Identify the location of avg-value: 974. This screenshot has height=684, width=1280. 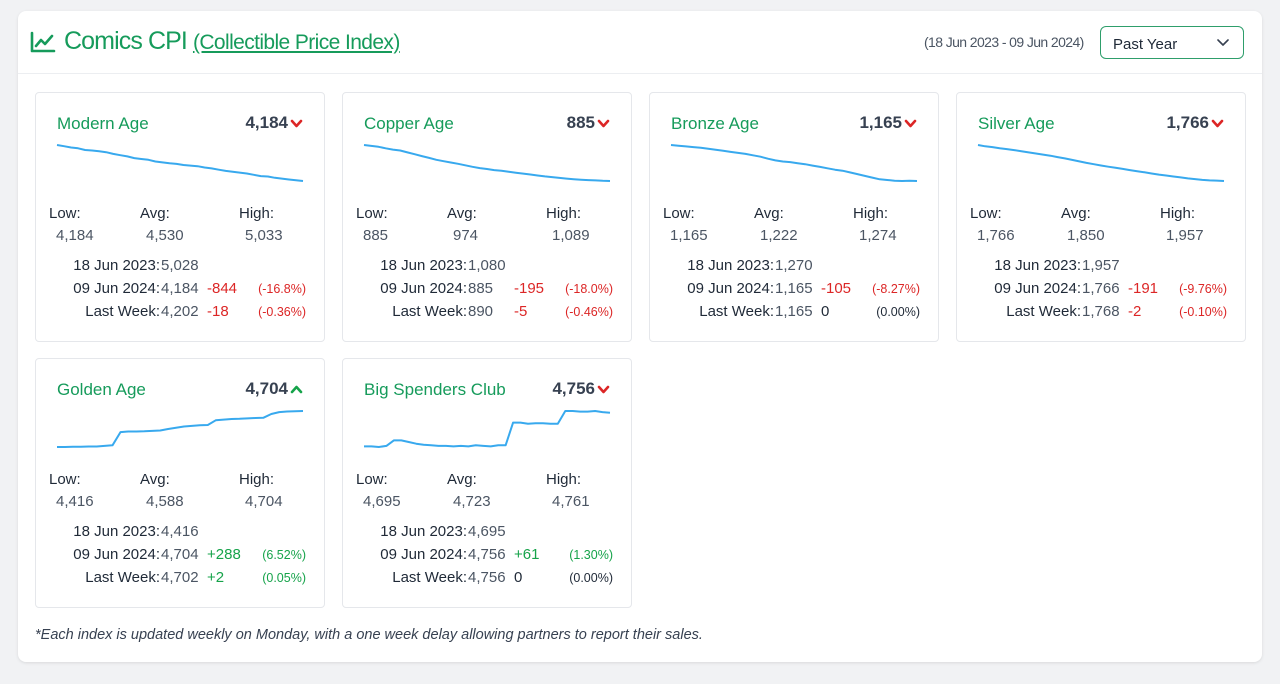
(466, 235).